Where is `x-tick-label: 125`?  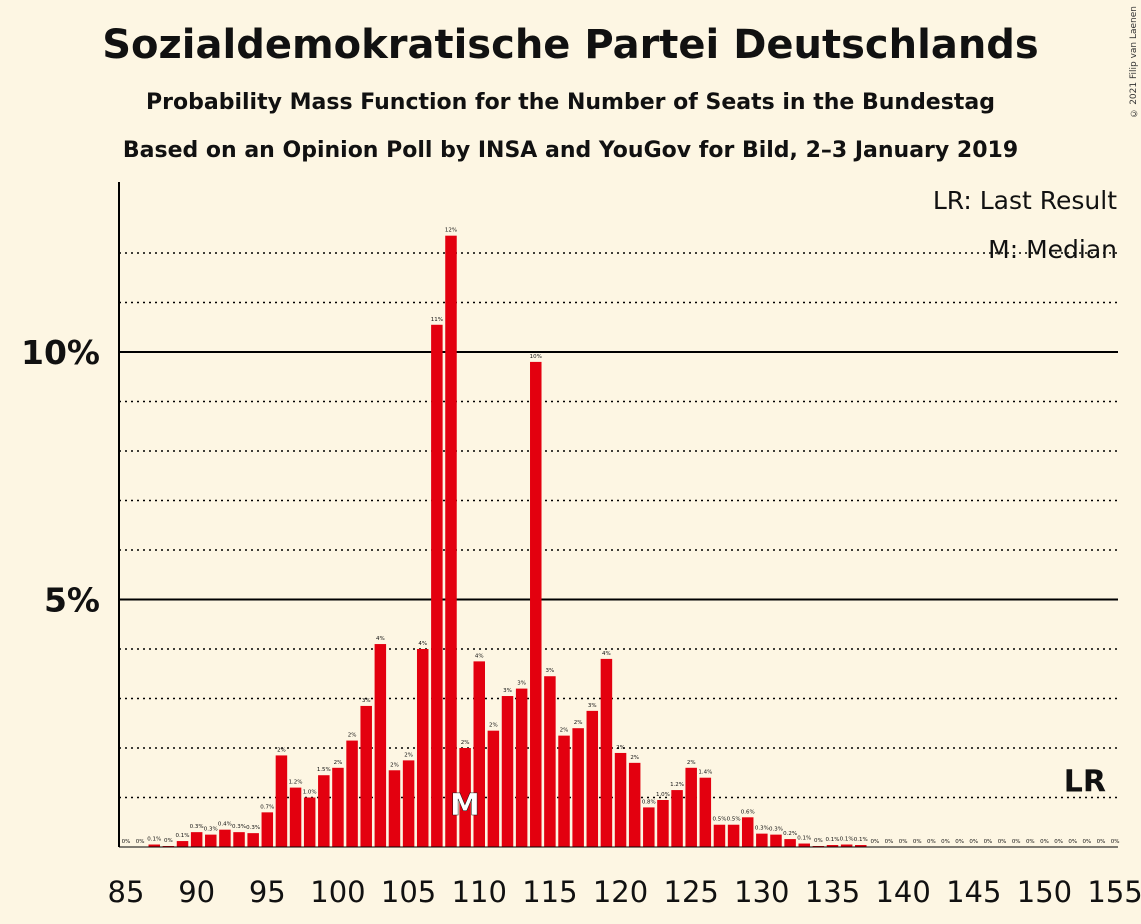
x-tick-label: 125 is located at coordinates (691, 892).